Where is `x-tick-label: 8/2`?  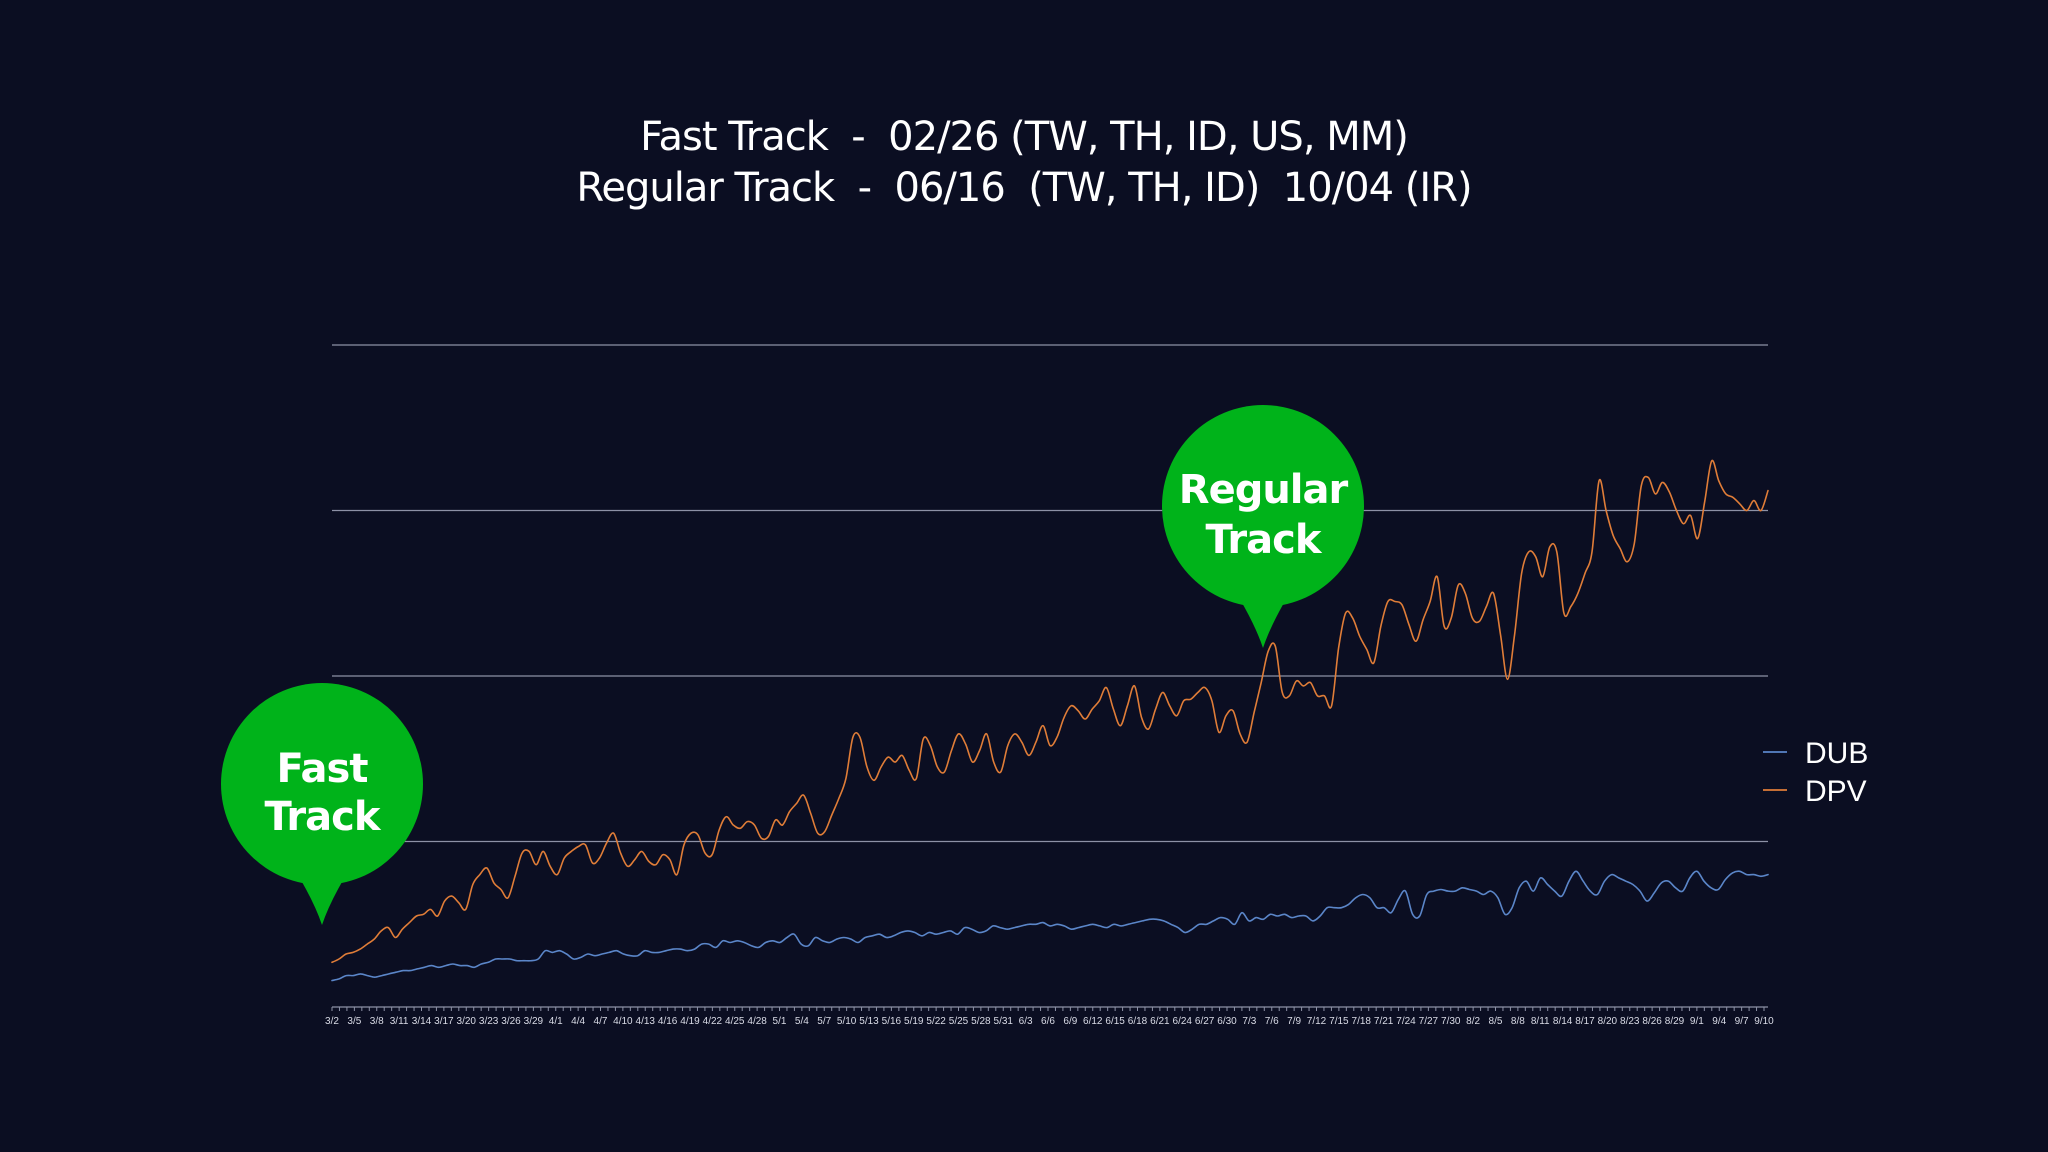
x-tick-label: 8/2 is located at coordinates (1473, 1021).